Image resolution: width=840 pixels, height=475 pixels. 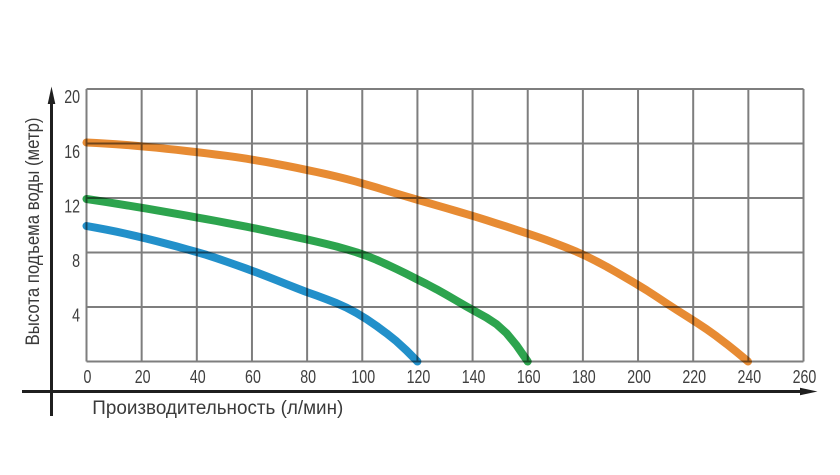 What do you see at coordinates (419, 377) in the screenshot?
I see `svg-text: 120` at bounding box center [419, 377].